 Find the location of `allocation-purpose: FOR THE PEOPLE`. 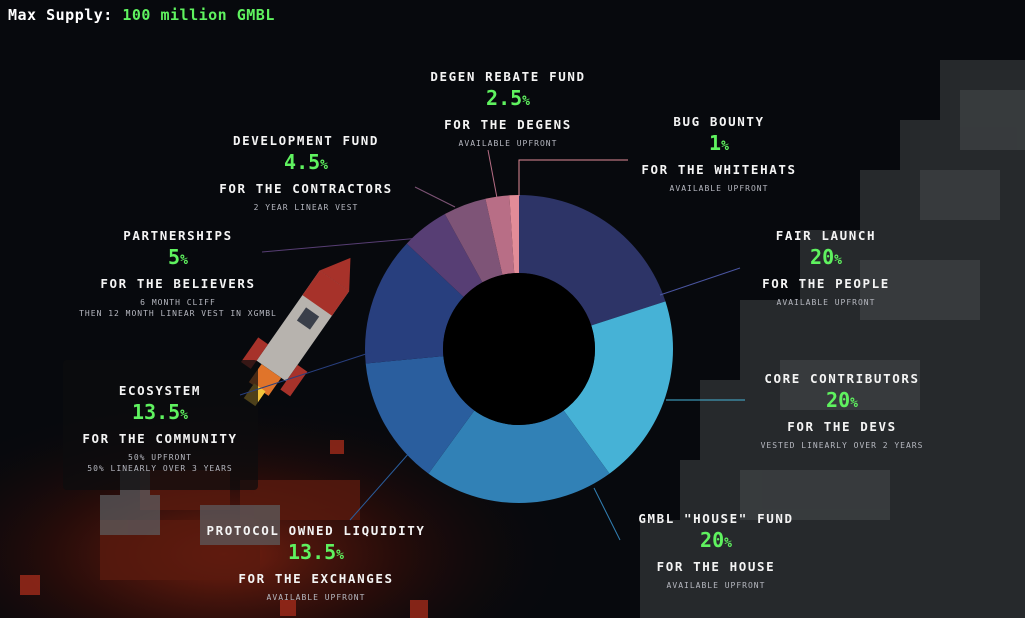

allocation-purpose: FOR THE PEOPLE is located at coordinates (826, 283).